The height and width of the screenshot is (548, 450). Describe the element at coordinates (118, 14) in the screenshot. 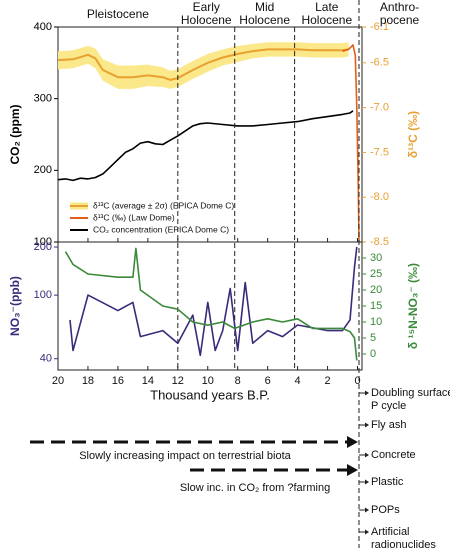

I see `period-label: Pleistocene` at that location.